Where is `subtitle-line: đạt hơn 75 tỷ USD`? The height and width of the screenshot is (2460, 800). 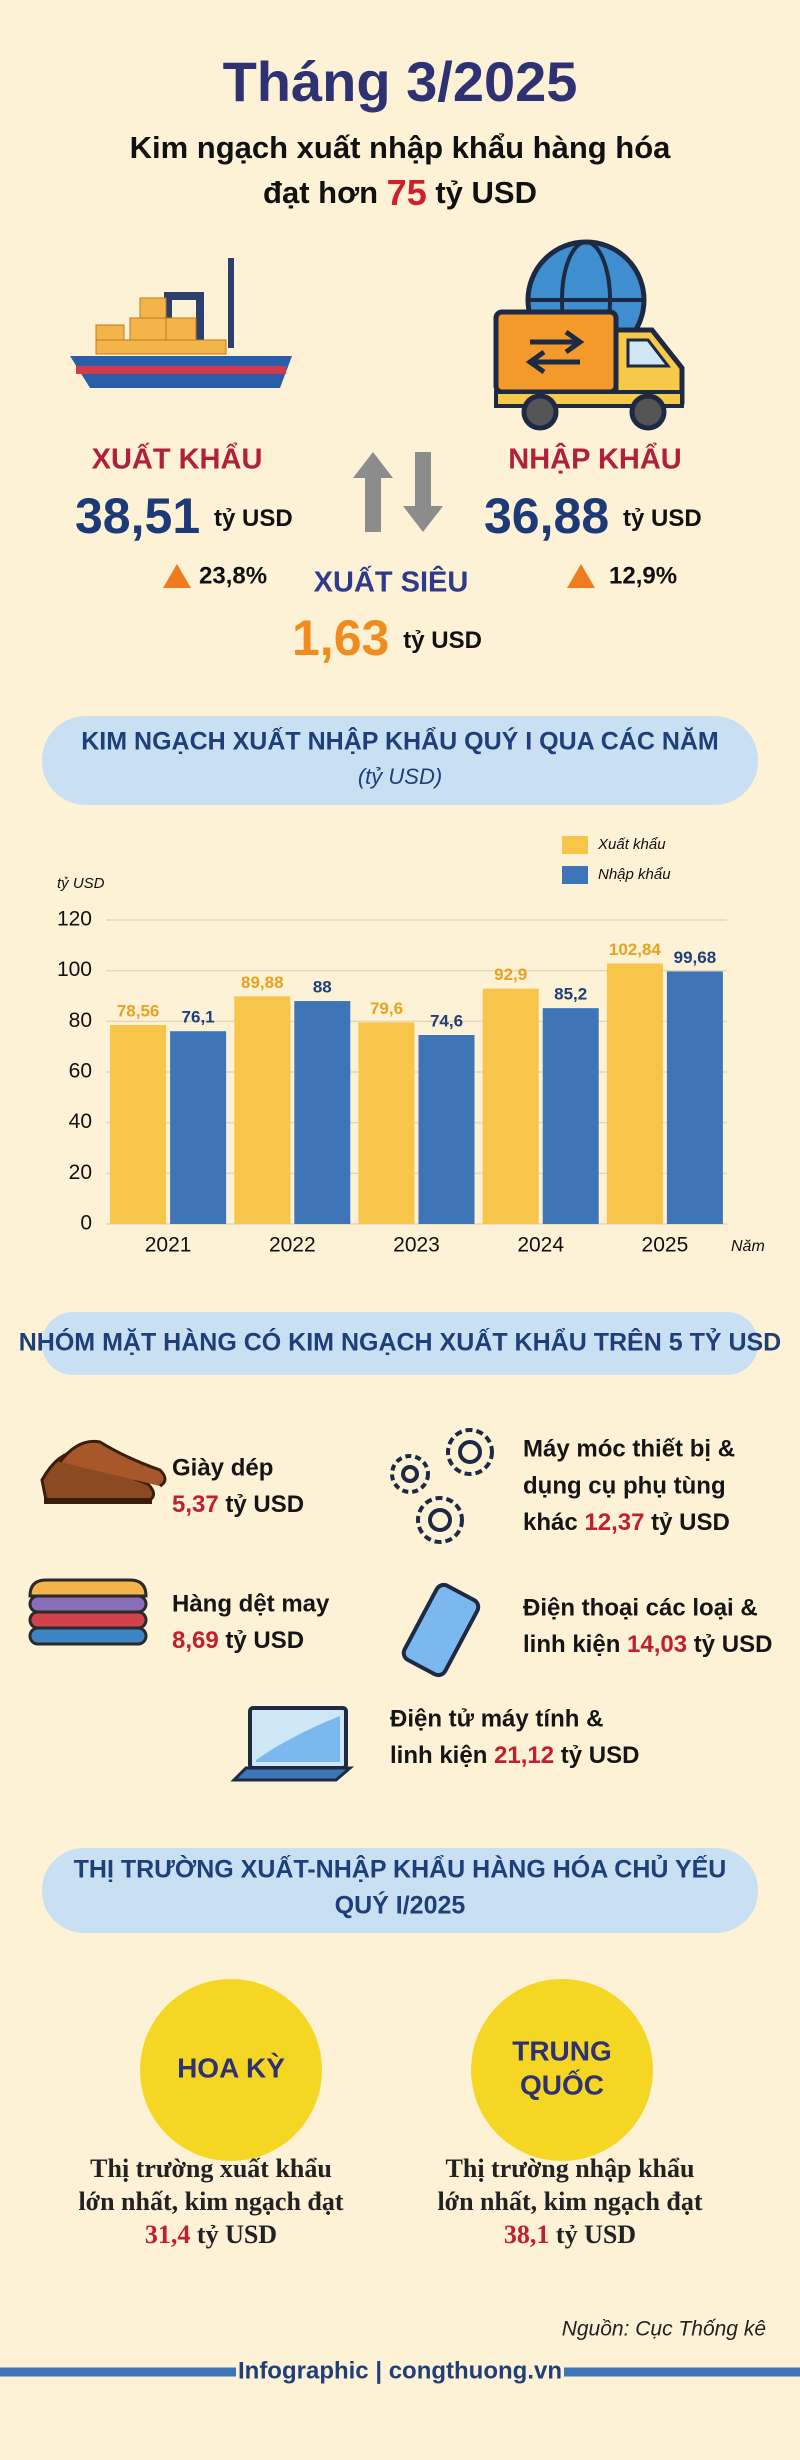
subtitle-line: đạt hơn 75 tỷ USD is located at coordinates (400, 192).